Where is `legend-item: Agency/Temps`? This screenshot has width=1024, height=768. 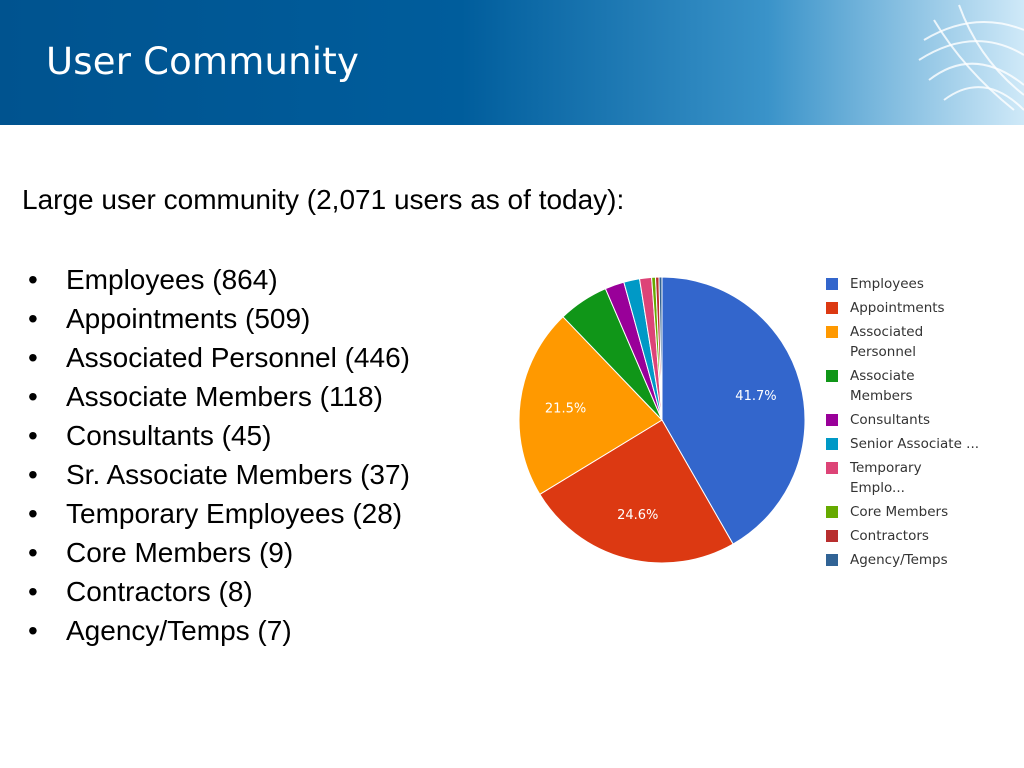 legend-item: Agency/Temps is located at coordinates (903, 560).